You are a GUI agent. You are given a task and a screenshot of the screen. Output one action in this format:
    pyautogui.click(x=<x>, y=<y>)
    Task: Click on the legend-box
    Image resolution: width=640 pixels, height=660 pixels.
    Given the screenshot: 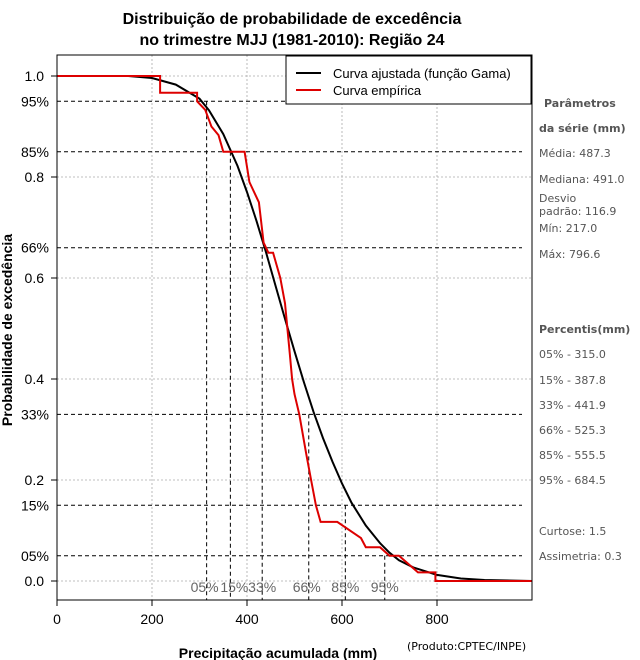 What is the action you would take?
    pyautogui.click(x=408, y=80)
    